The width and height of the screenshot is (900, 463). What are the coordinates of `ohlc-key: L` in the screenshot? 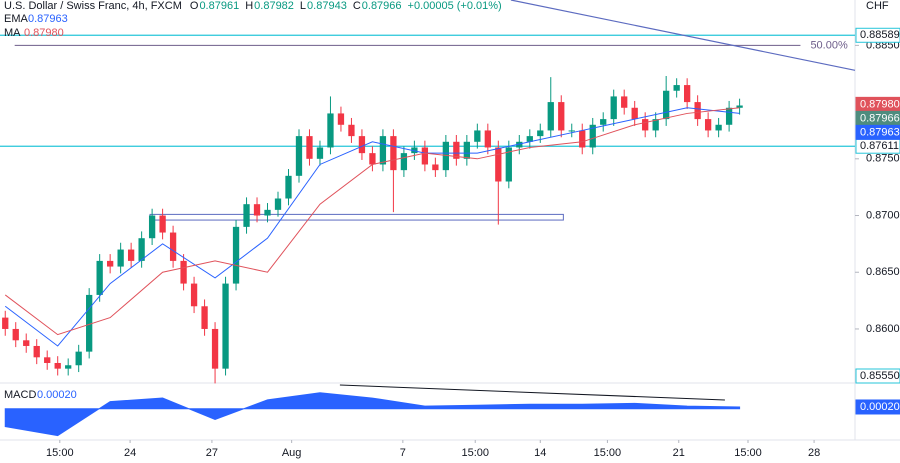 It's located at (303, 6).